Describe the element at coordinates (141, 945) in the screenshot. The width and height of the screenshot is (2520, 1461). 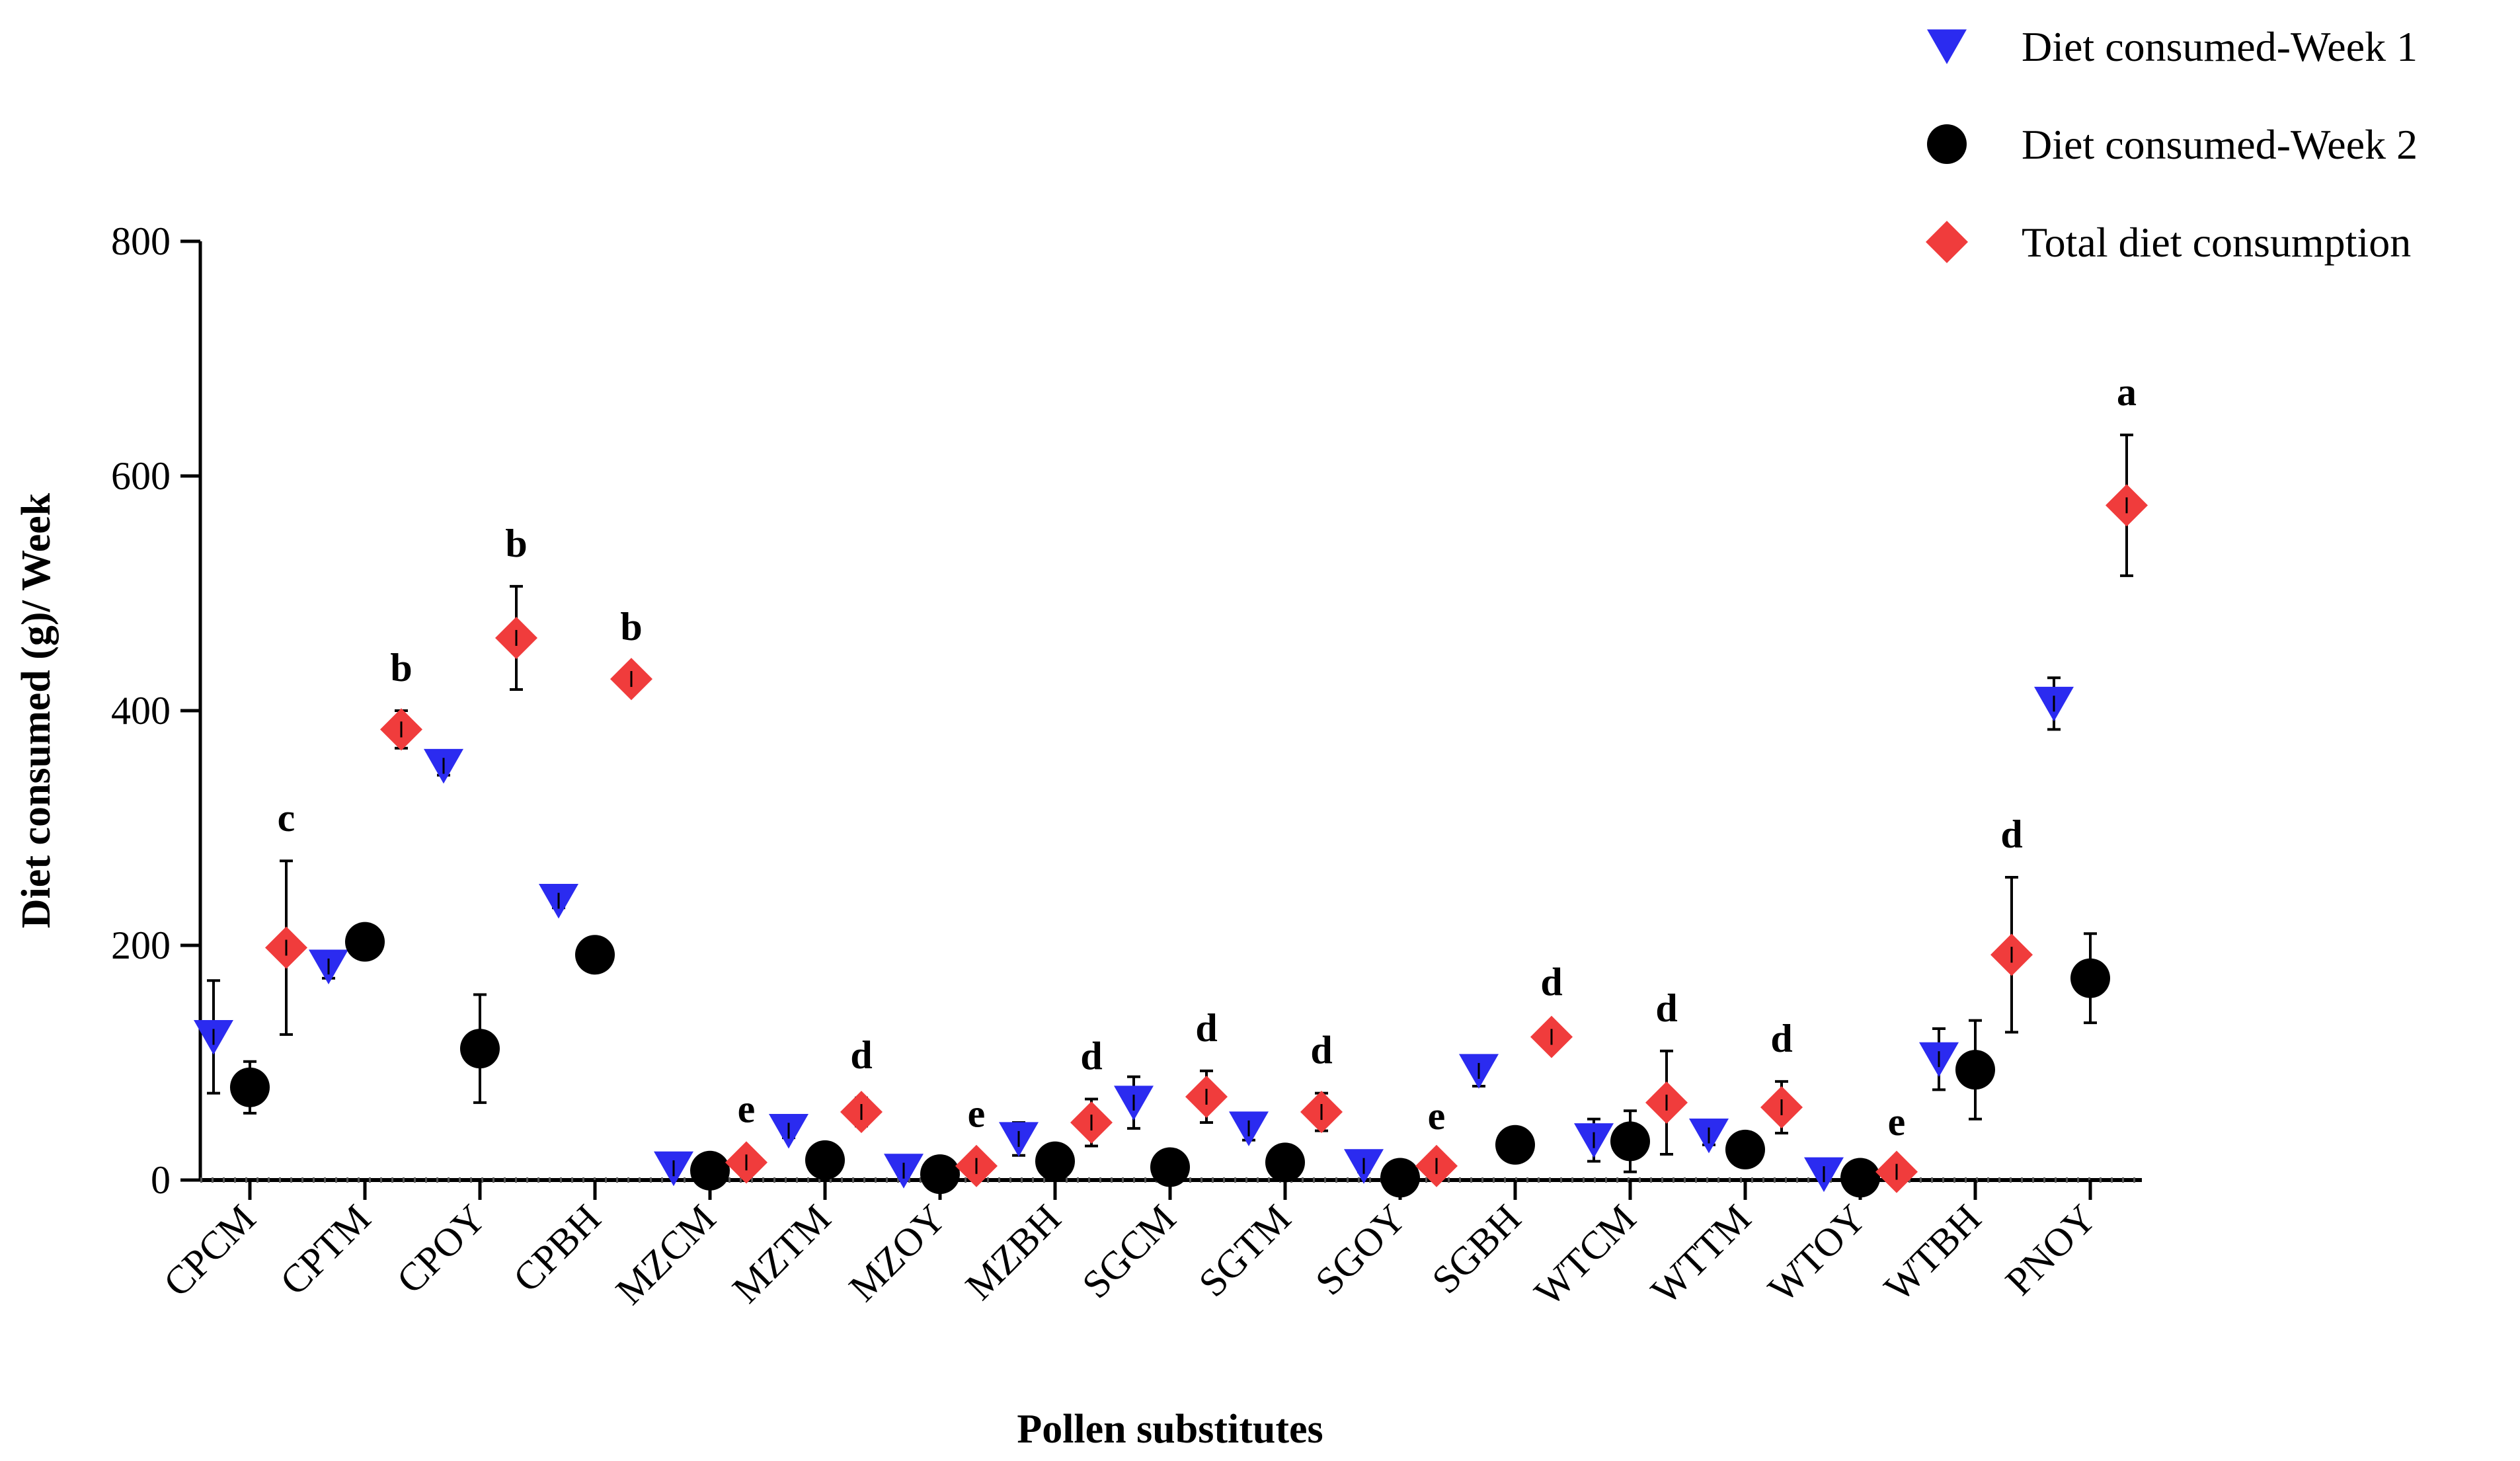
I see `y-tick-label: 200` at that location.